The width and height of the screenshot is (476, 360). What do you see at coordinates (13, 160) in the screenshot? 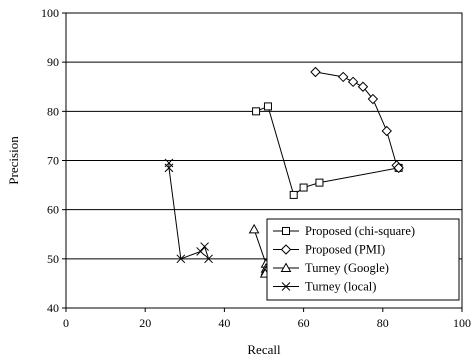
I see `y-axis-title: Precision` at bounding box center [13, 160].